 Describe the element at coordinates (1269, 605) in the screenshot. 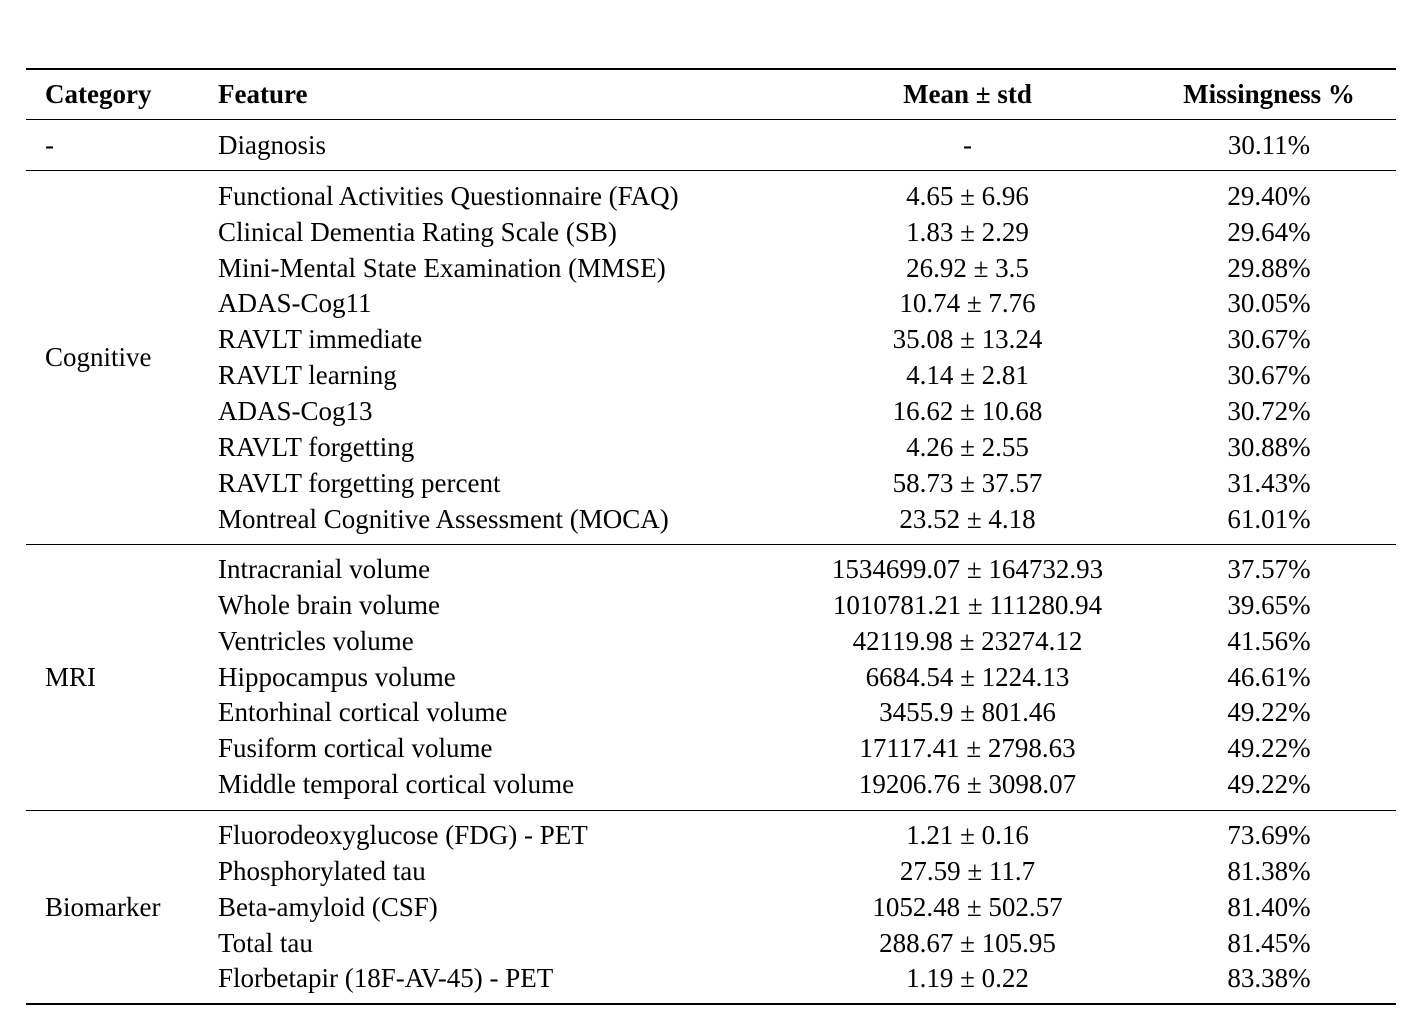

I see `missingness-cell: 39.65%` at that location.